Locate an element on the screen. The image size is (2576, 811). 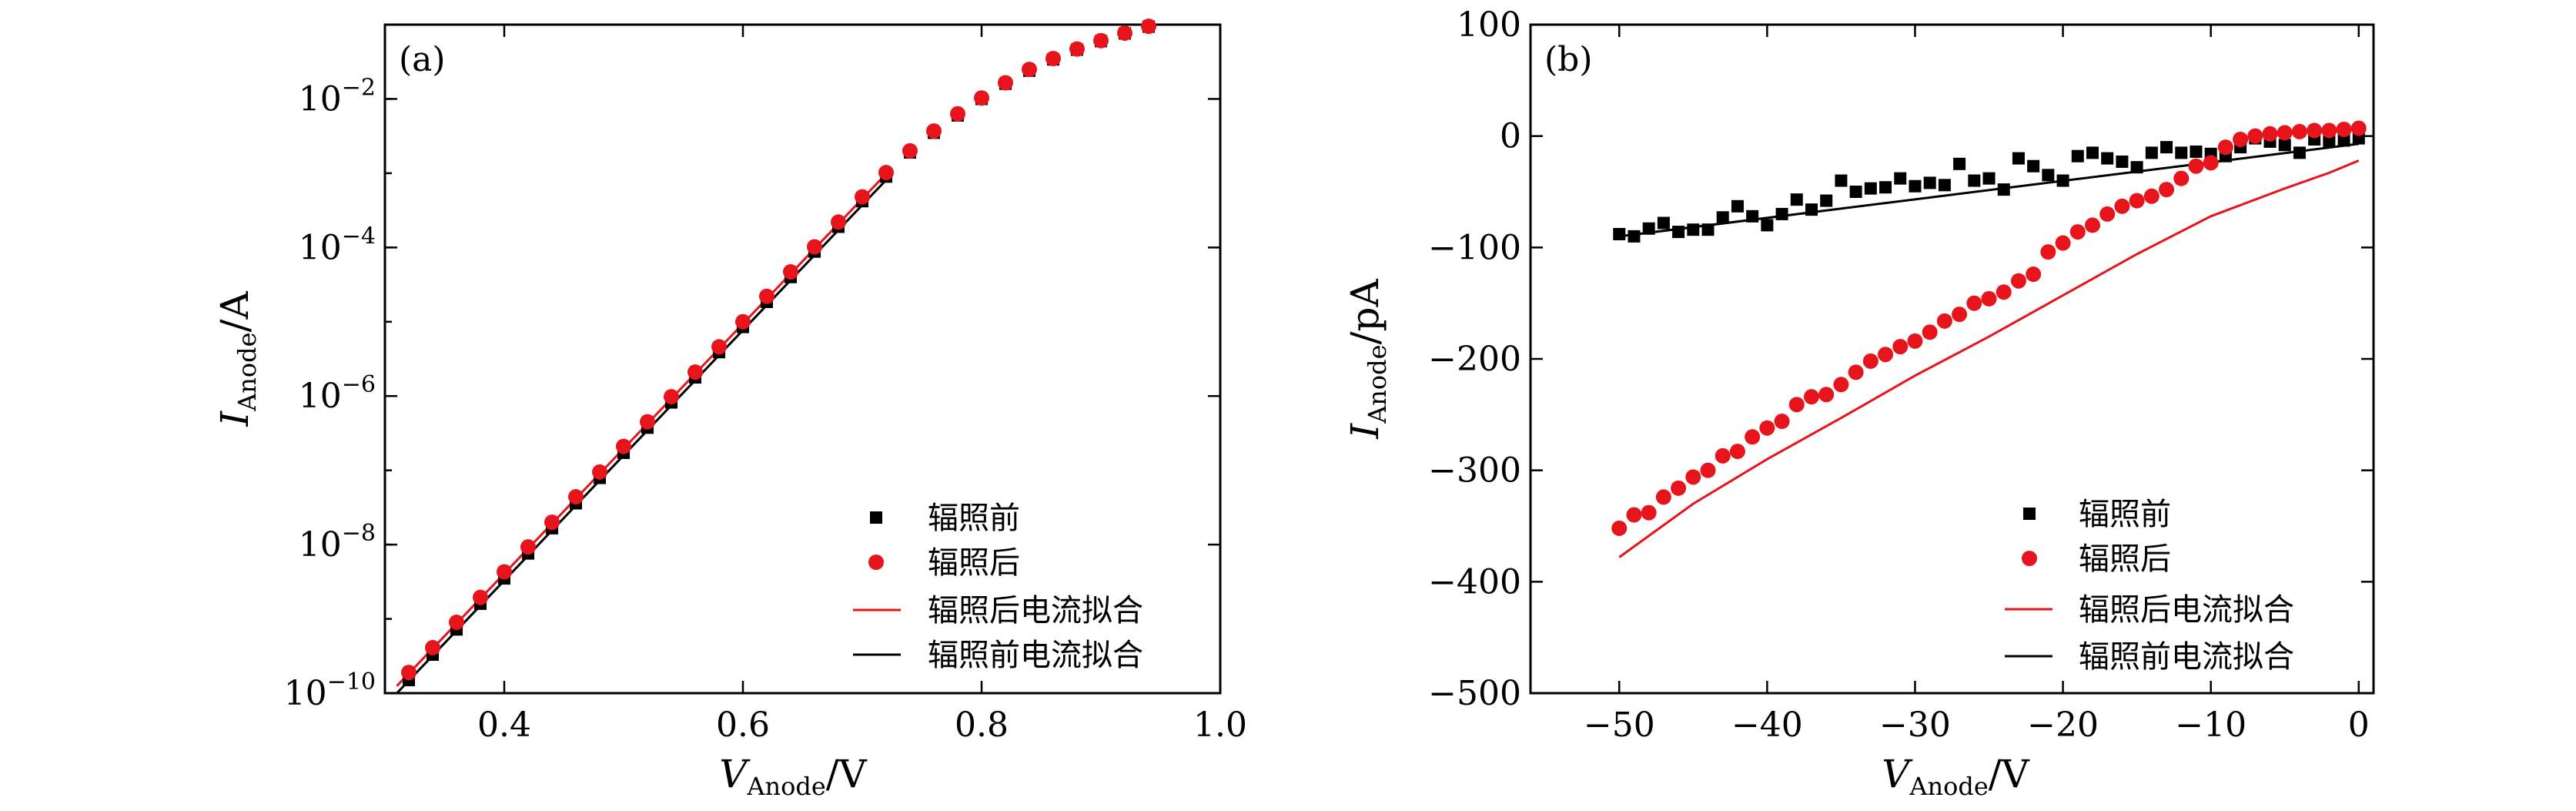
legend-label-before-b: 辐照前 is located at coordinates (2125, 514).